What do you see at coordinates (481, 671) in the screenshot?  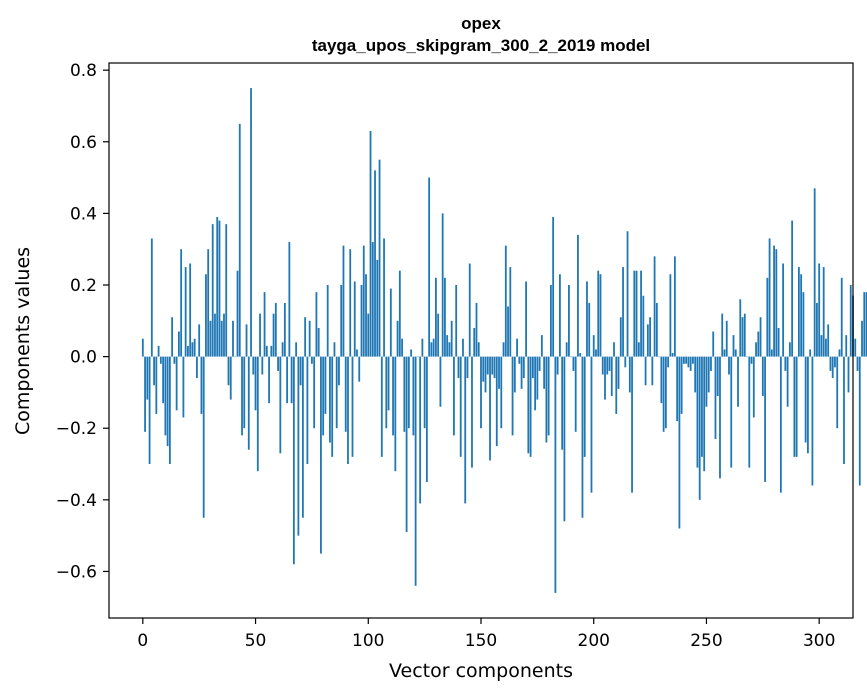 I see `x-axis-label: Vector components` at bounding box center [481, 671].